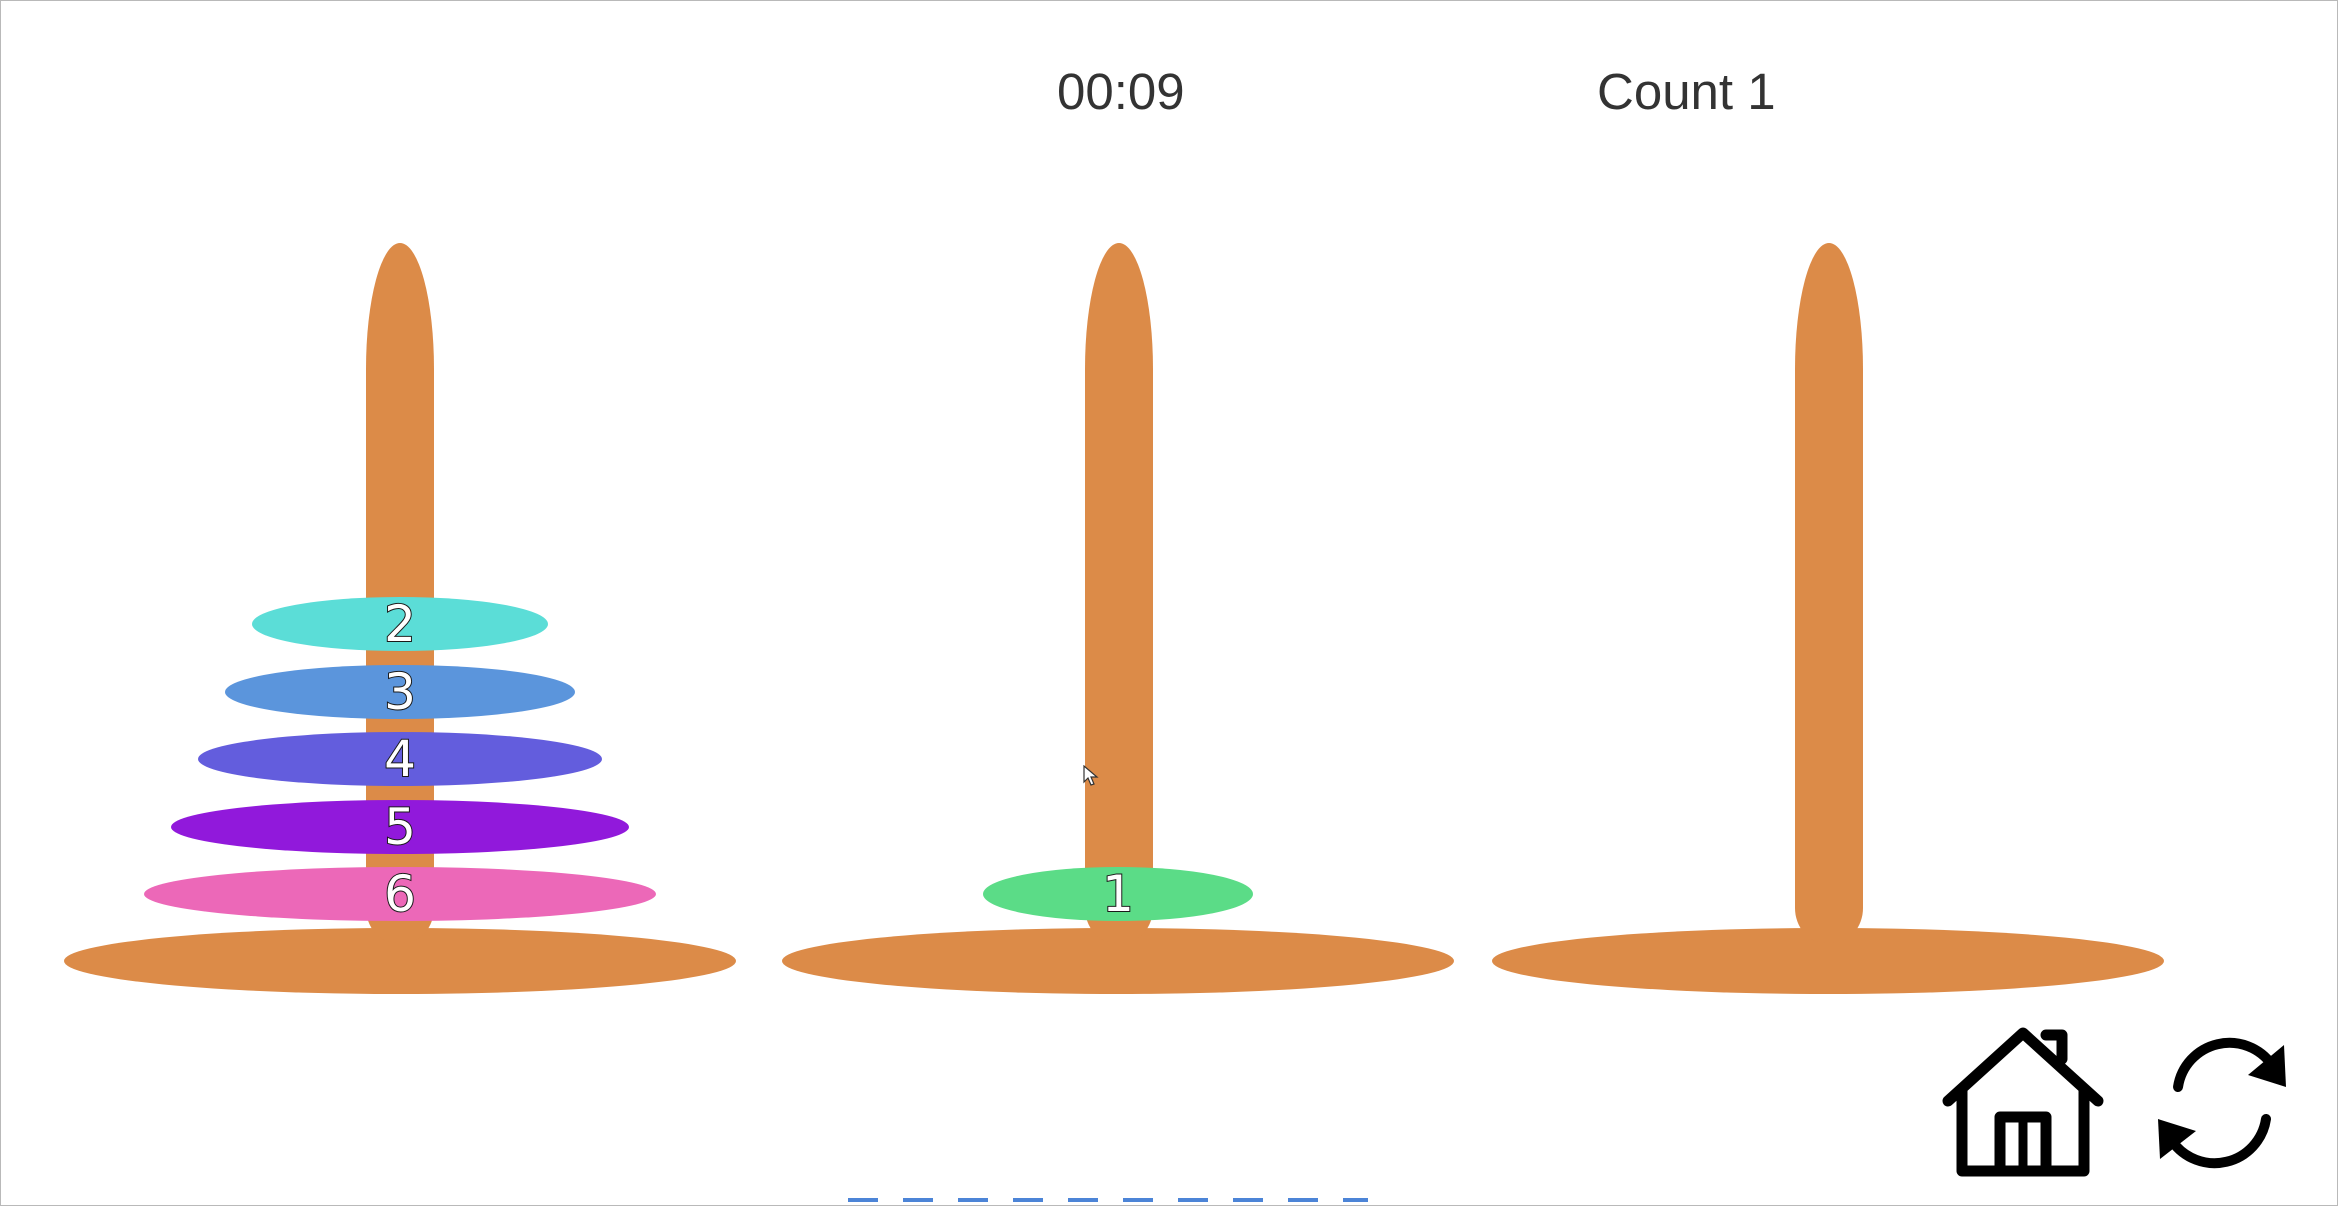  Describe the element at coordinates (1119, 593) in the screenshot. I see `tower-middle-peg` at that location.